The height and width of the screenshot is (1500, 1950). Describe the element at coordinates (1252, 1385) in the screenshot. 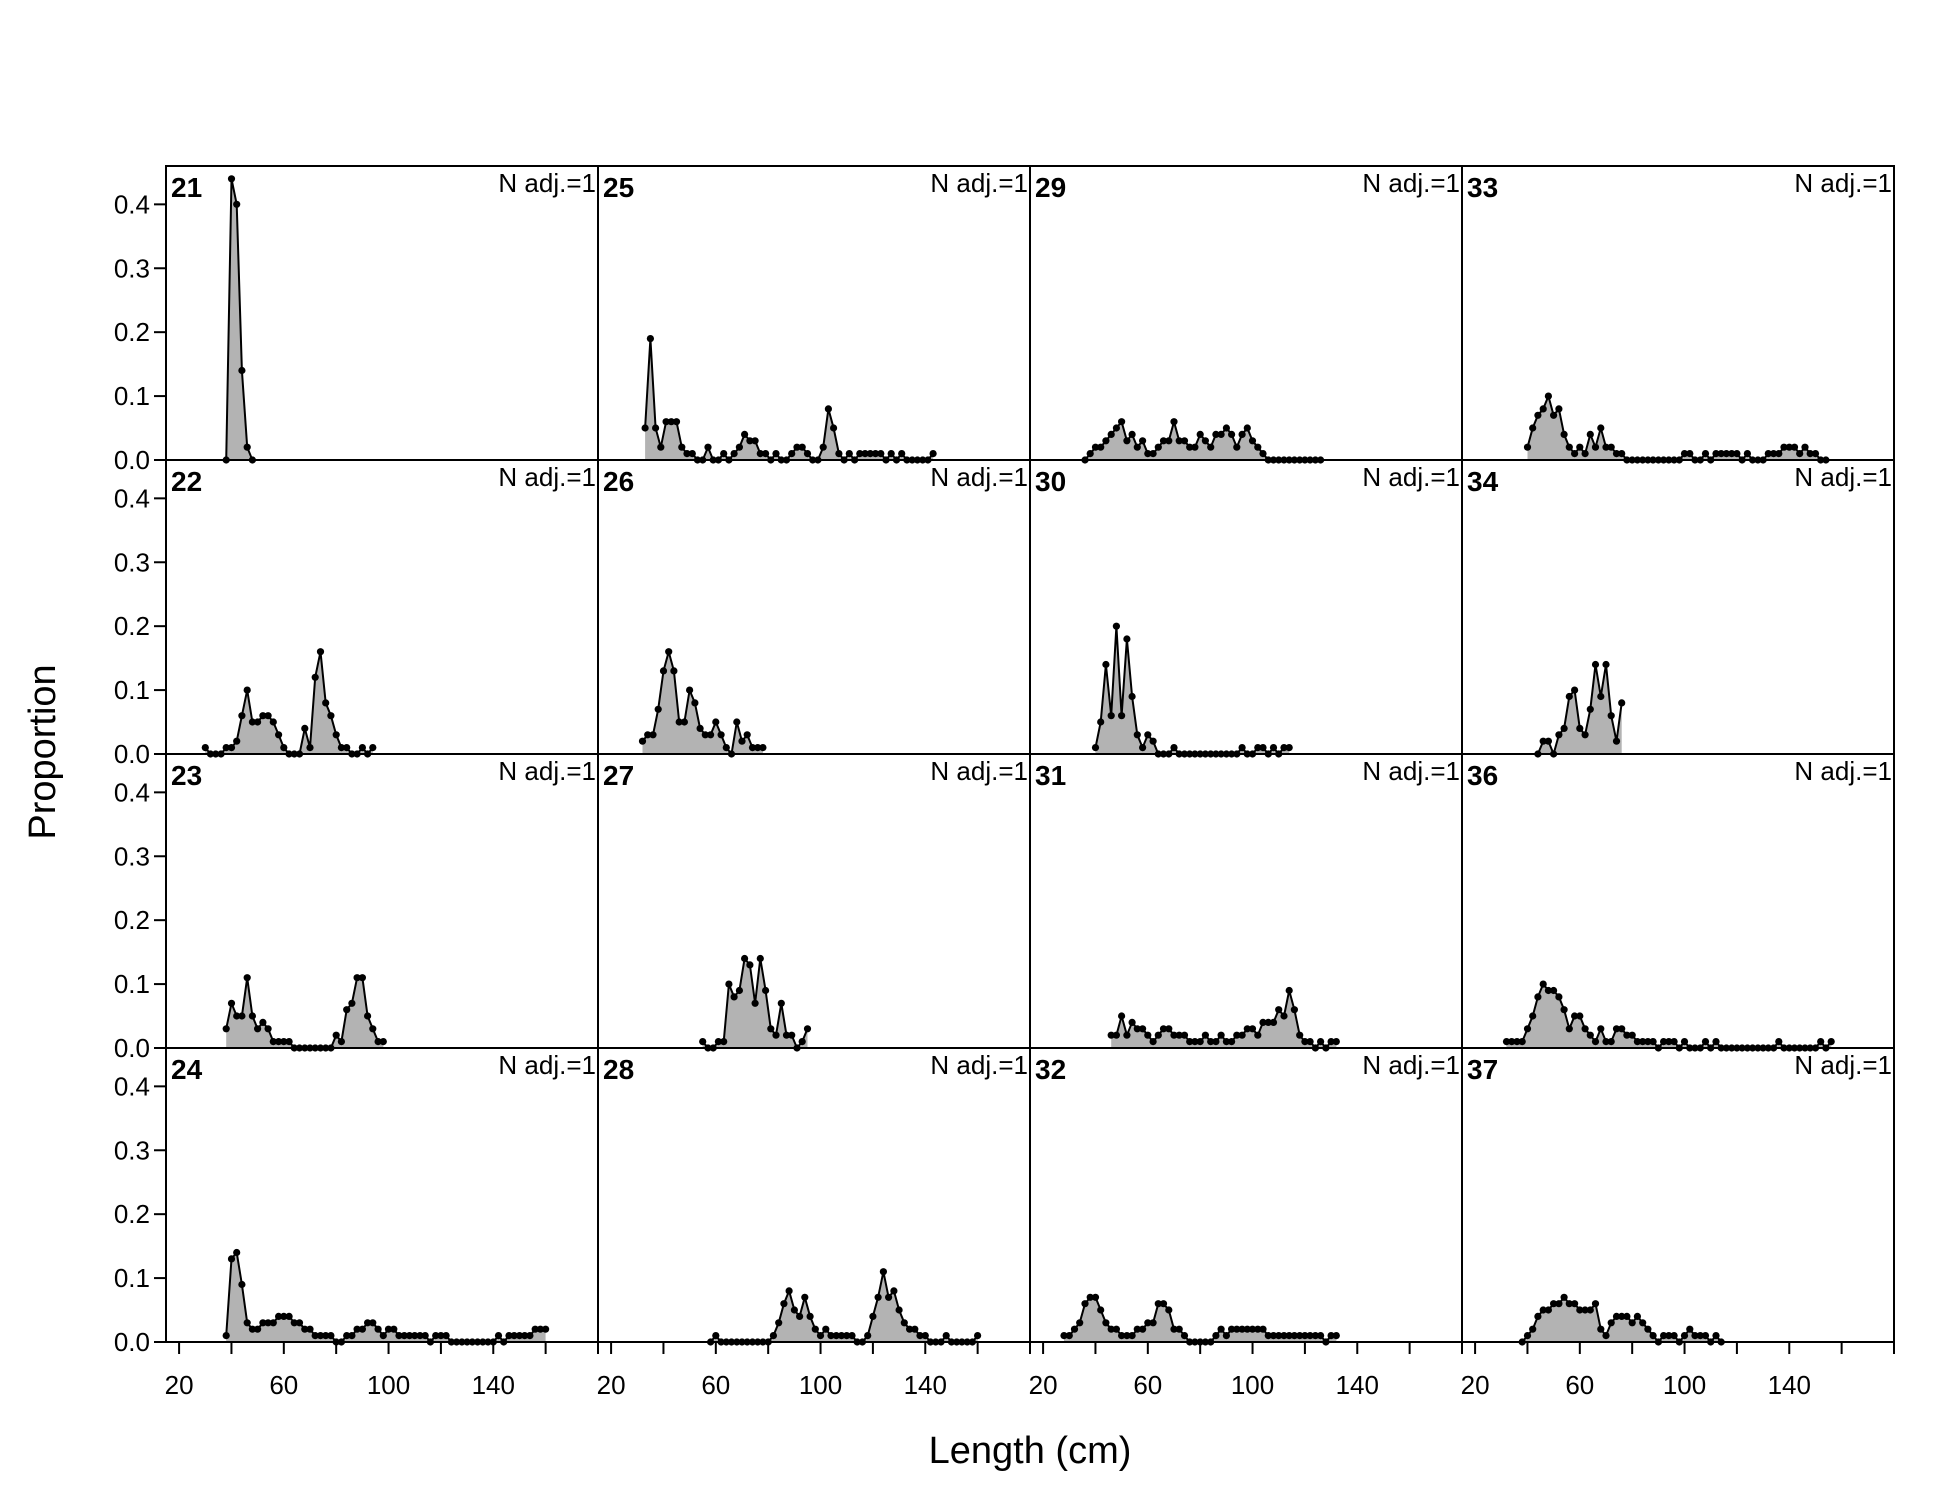

I see `x-tick-label: 100` at that location.